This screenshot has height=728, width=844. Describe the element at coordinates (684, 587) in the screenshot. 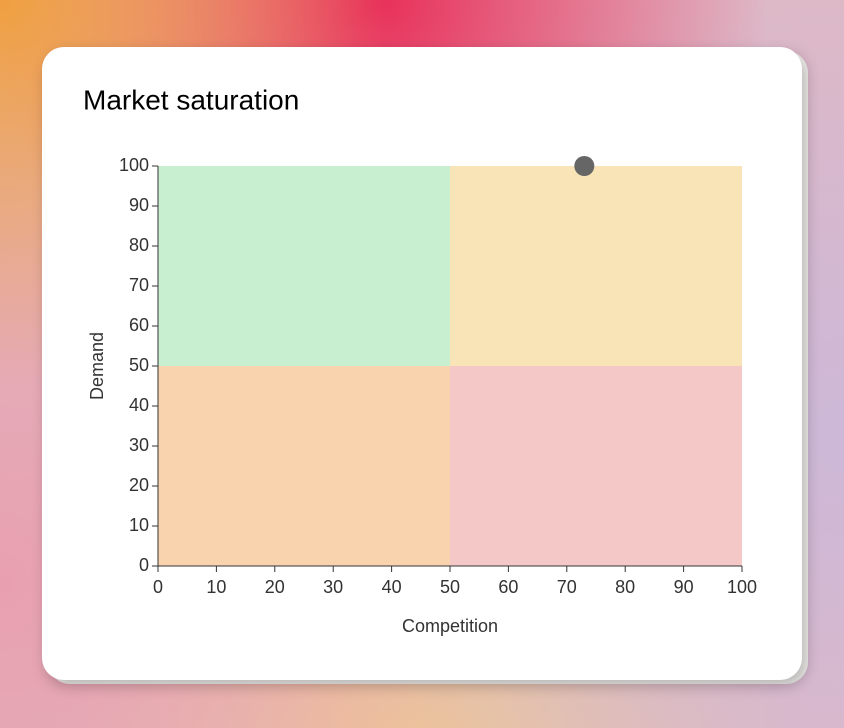

I see `x-tick-label: 90` at that location.